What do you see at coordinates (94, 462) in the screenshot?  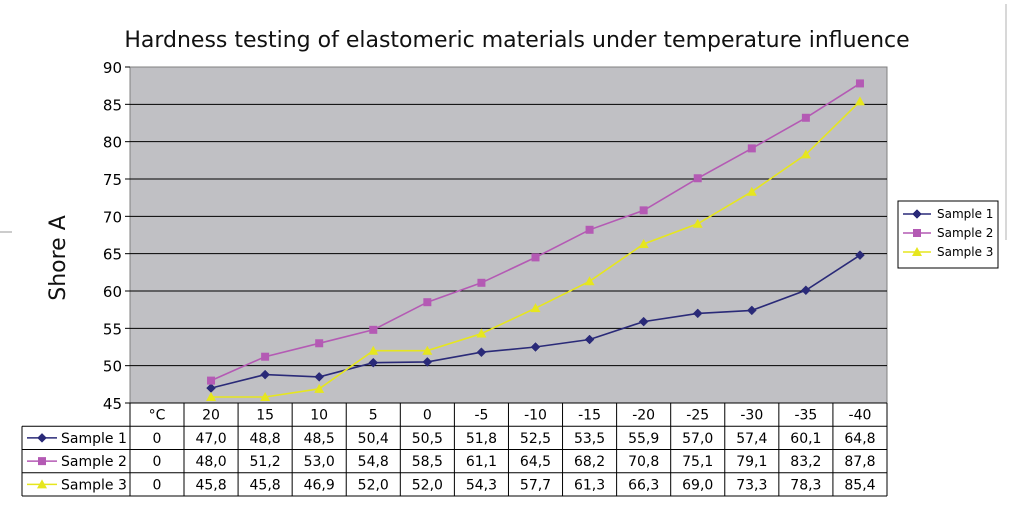 I see `table-row-label: Sample 2` at bounding box center [94, 462].